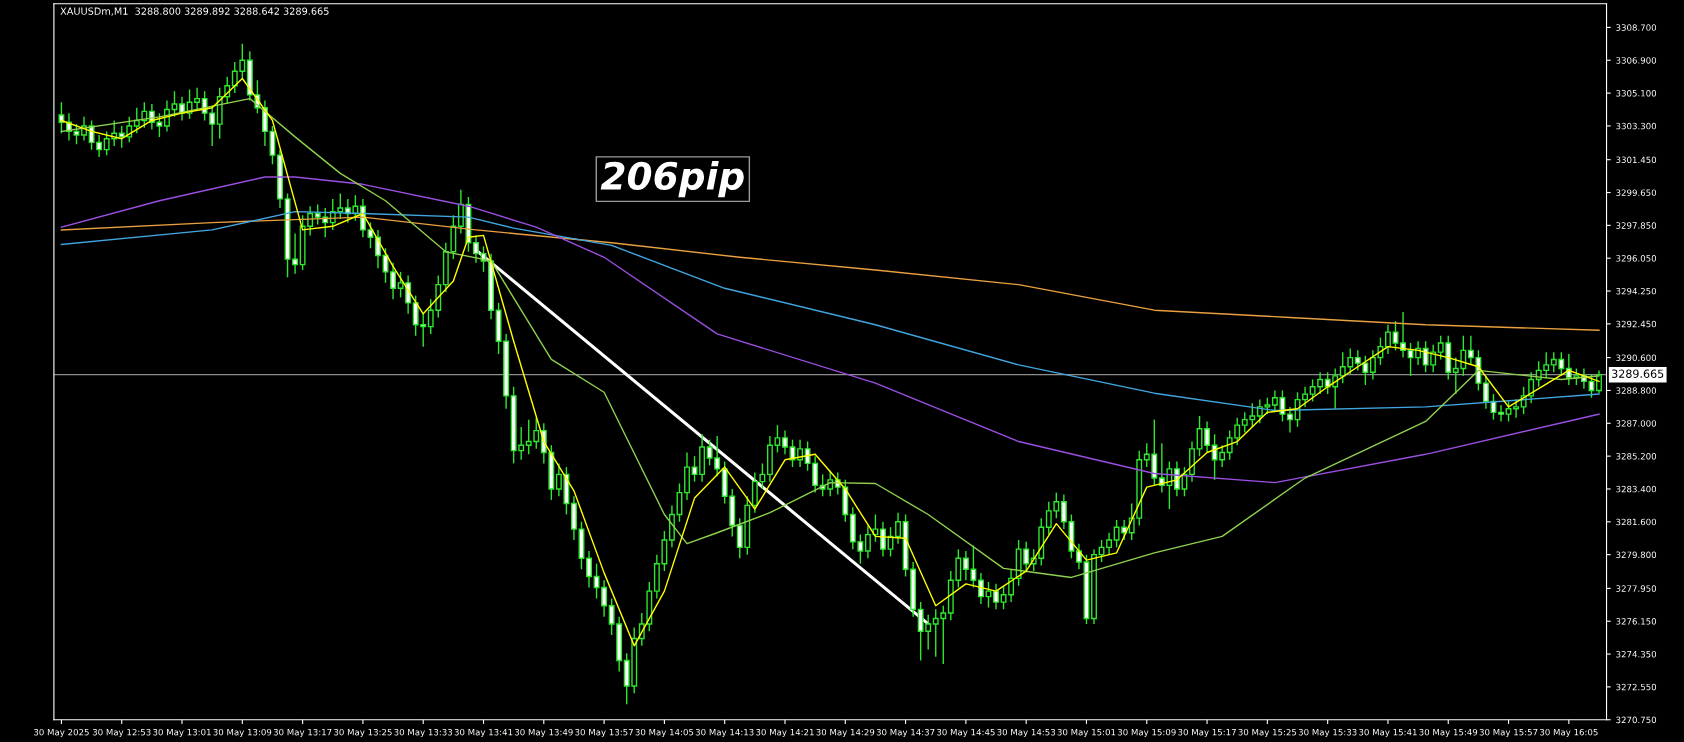 Image resolution: width=1684 pixels, height=742 pixels. I want to click on x-tick-label: 30 May 13:57, so click(604, 733).